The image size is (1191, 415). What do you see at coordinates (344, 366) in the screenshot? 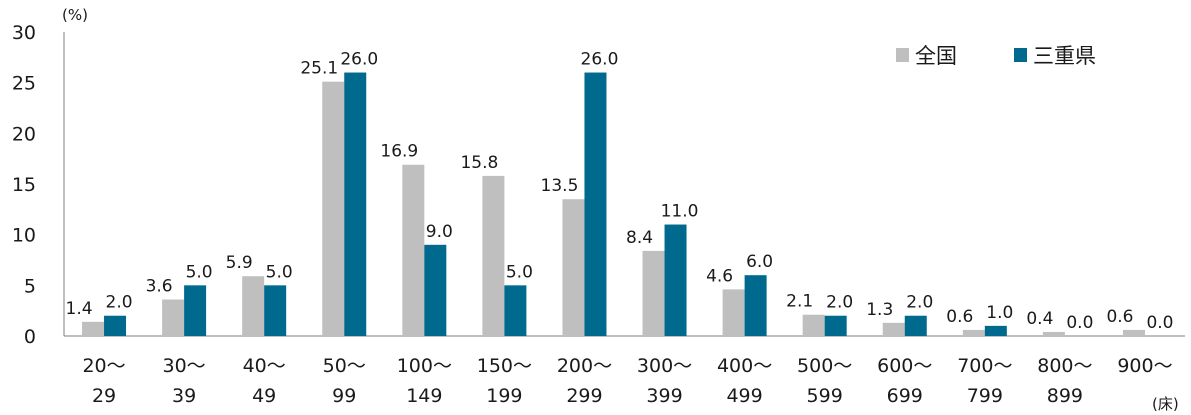
I see `x-category-label: 50～` at bounding box center [344, 366].